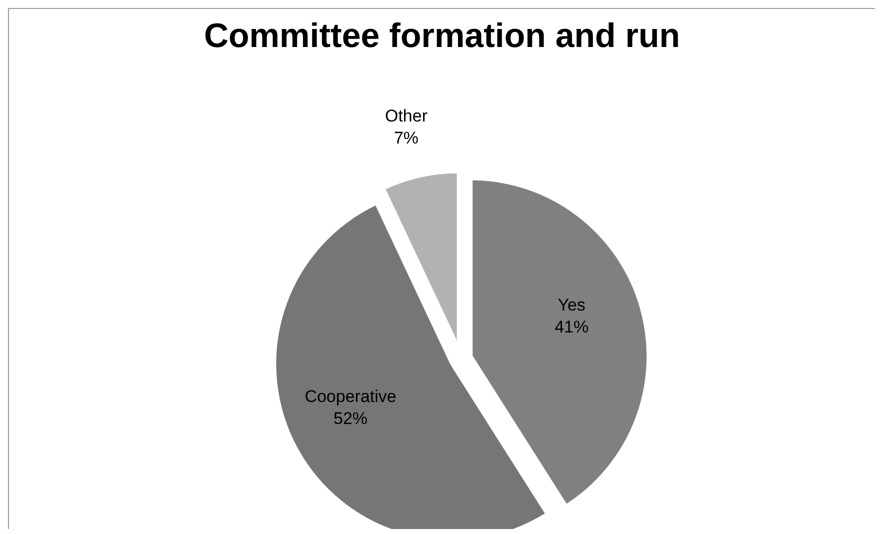 This screenshot has width=882, height=534. Describe the element at coordinates (350, 396) in the screenshot. I see `slice-label: Cooperative` at that location.